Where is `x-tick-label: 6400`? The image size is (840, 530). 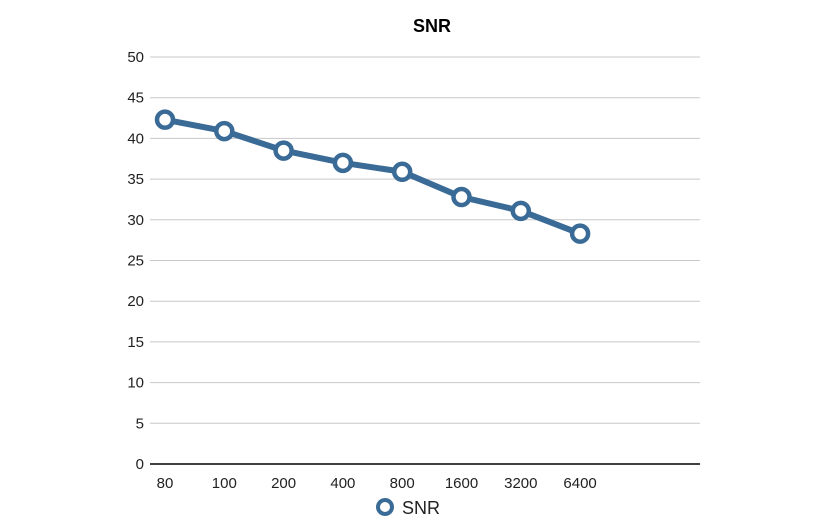
x-tick-label: 6400 is located at coordinates (579, 483).